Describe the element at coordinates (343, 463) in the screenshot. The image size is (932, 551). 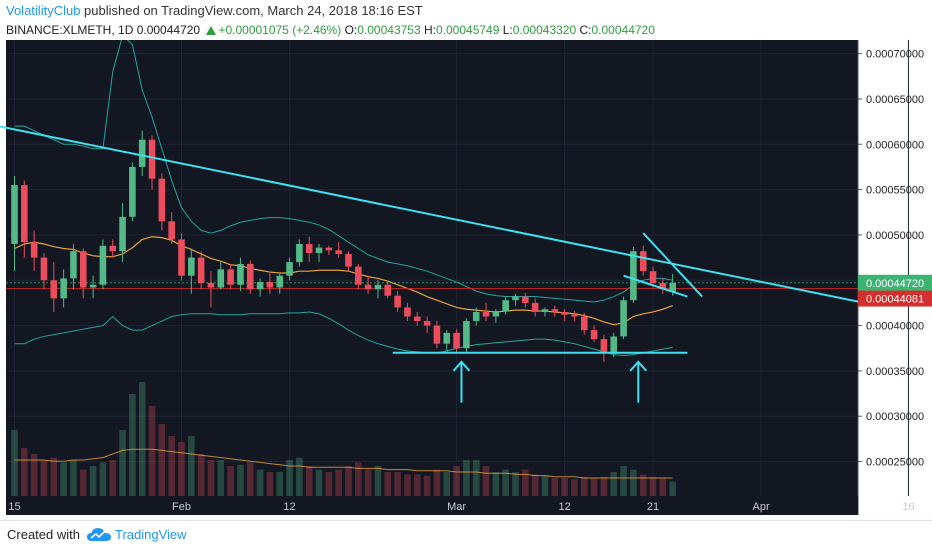
I see `volume-ma-line` at that location.